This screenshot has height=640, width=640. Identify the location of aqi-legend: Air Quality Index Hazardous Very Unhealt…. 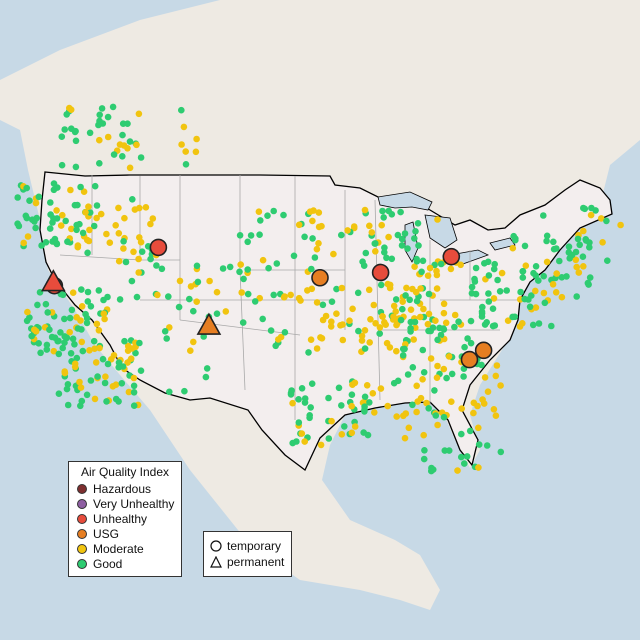
(125, 519).